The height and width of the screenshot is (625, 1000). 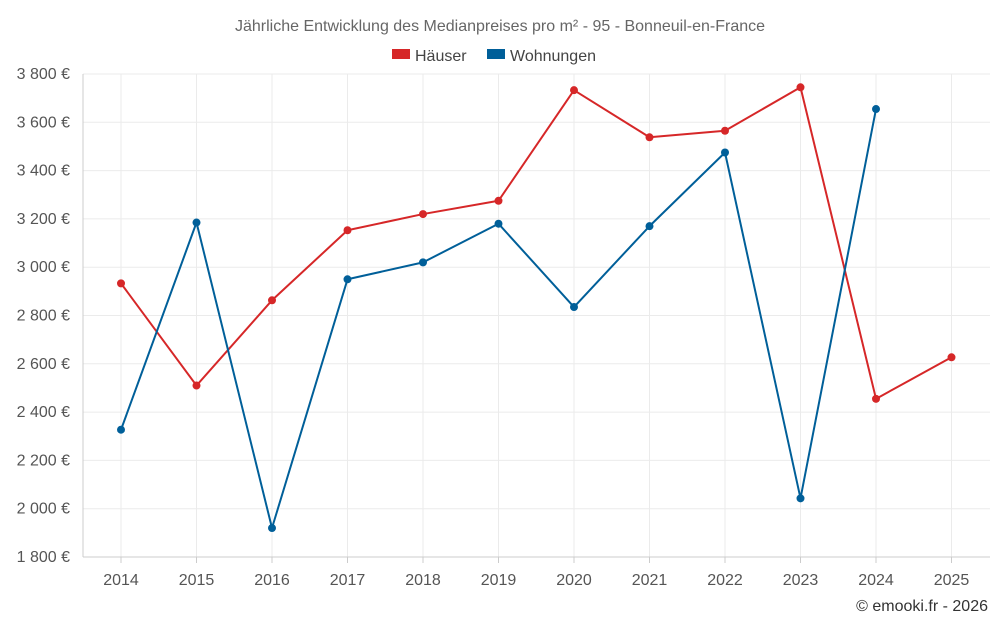 What do you see at coordinates (499, 580) in the screenshot?
I see `x-tick-label: 2019` at bounding box center [499, 580].